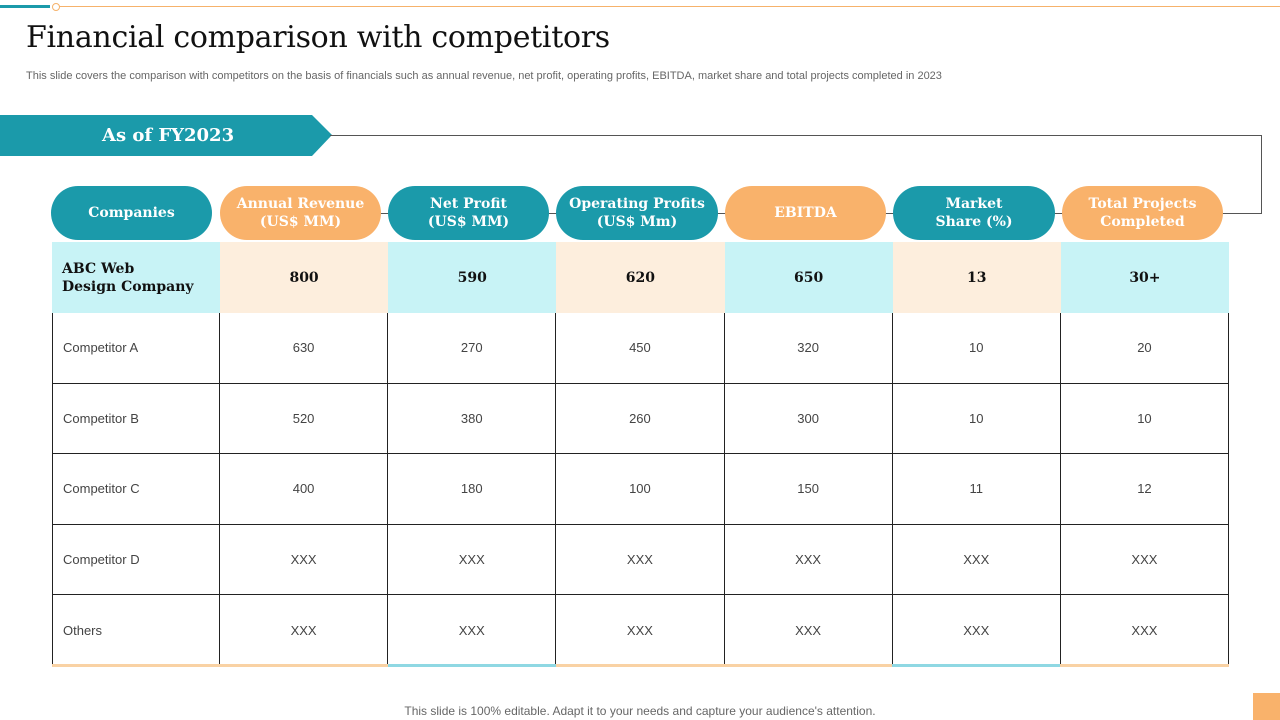 This screenshot has width=1280, height=720. Describe the element at coordinates (1145, 348) in the screenshot. I see `value-cell: 20` at that location.